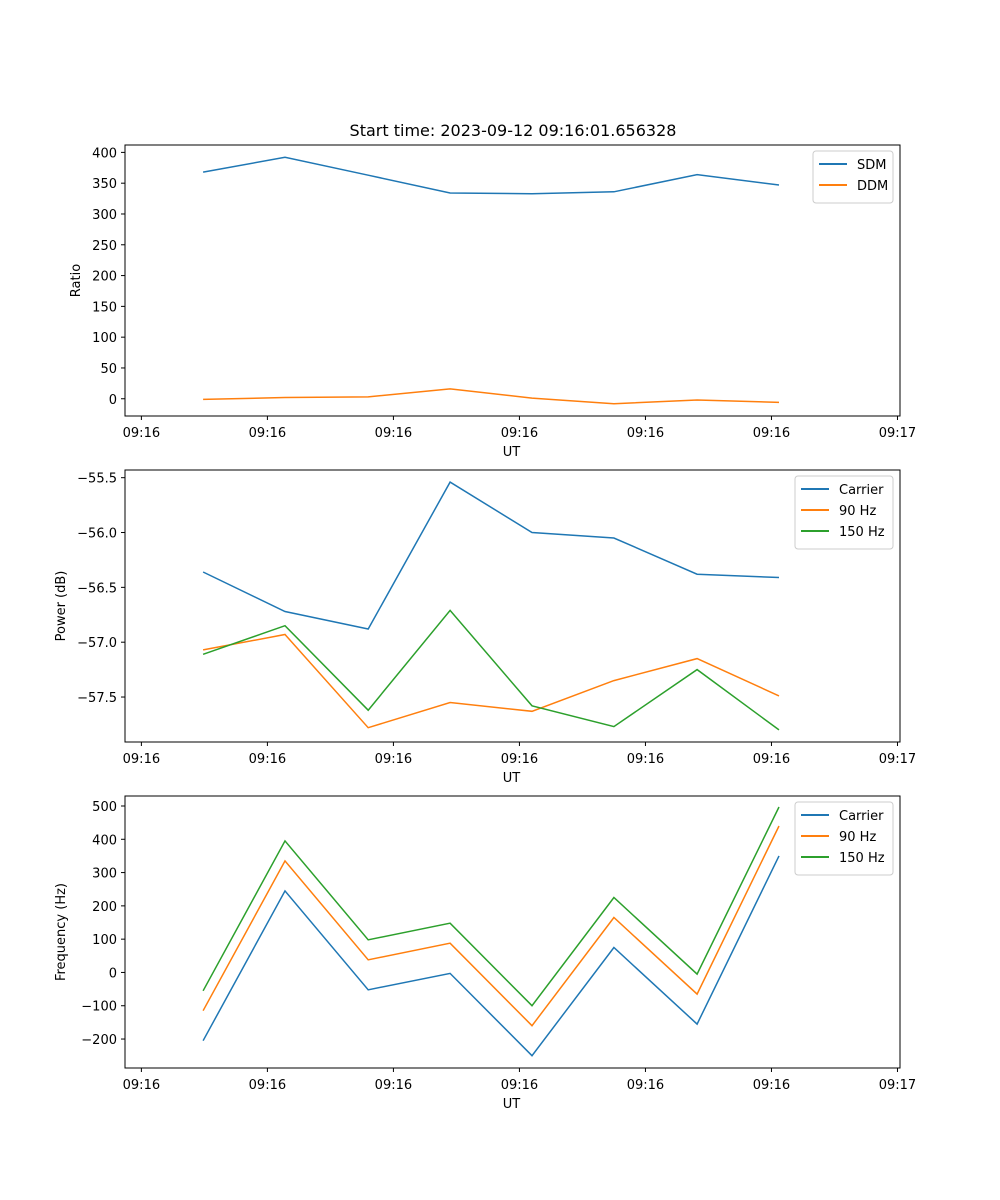 The height and width of the screenshot is (1200, 1000). Describe the element at coordinates (97, 588) in the screenshot. I see `y-tick-label: −56.5` at that location.